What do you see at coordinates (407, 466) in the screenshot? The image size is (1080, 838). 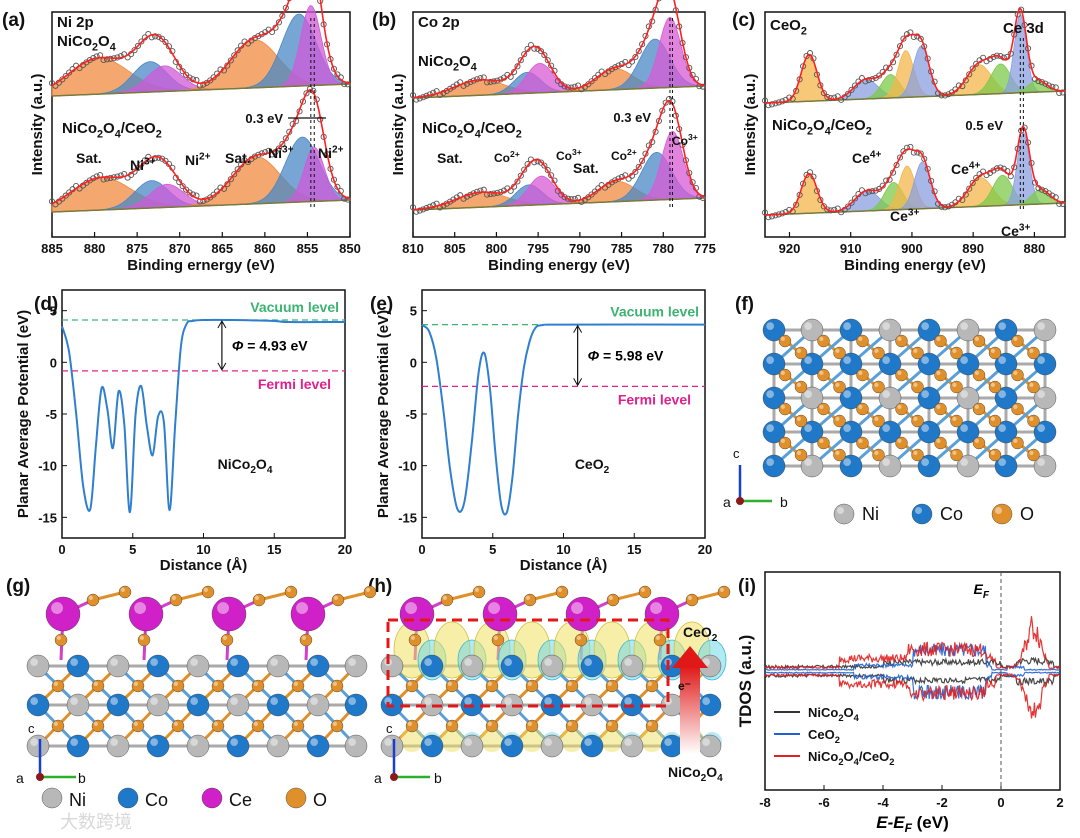 I see `y-tick-label: -10` at bounding box center [407, 466].